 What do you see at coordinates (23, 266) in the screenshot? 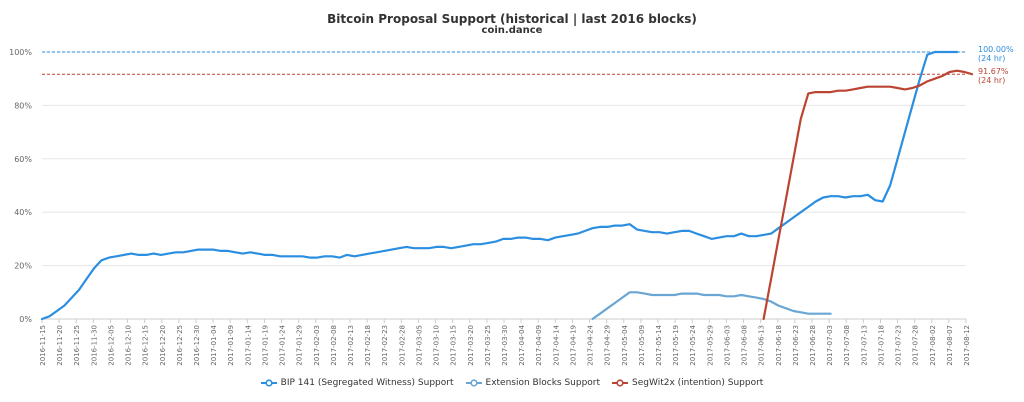
I see `y-tick-label: 20%` at bounding box center [23, 266].